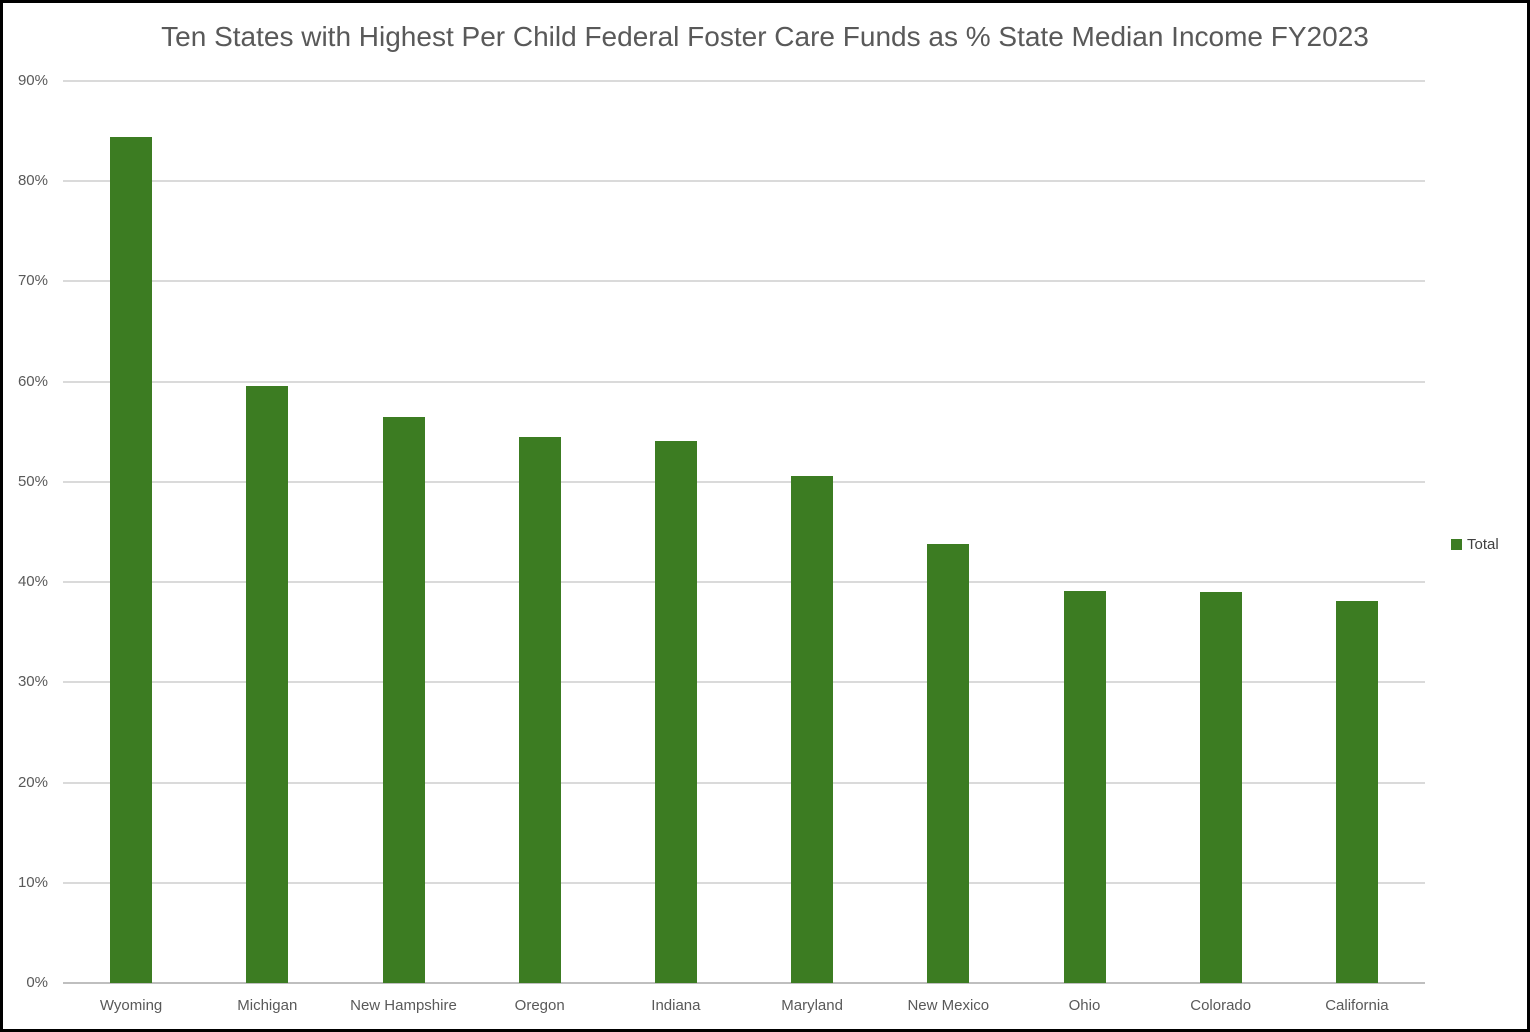 This screenshot has height=1032, width=1530. Describe the element at coordinates (1221, 1005) in the screenshot. I see `x-axis-label-colorado: Colorado` at that location.